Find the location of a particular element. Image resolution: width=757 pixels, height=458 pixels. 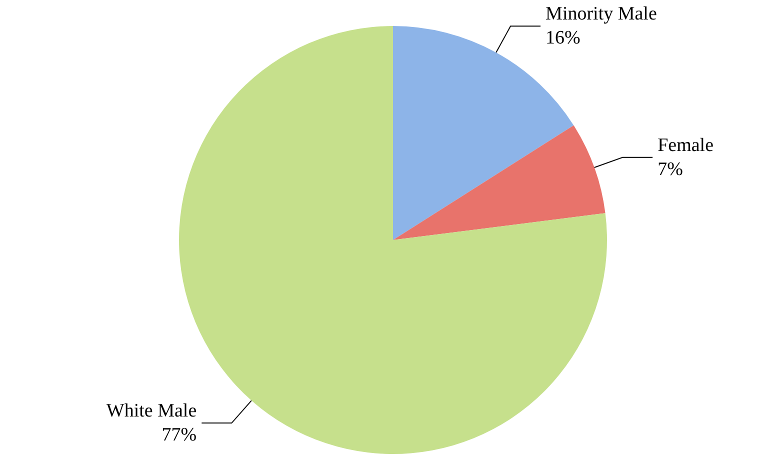

slice-label: Minority Male is located at coordinates (601, 14).